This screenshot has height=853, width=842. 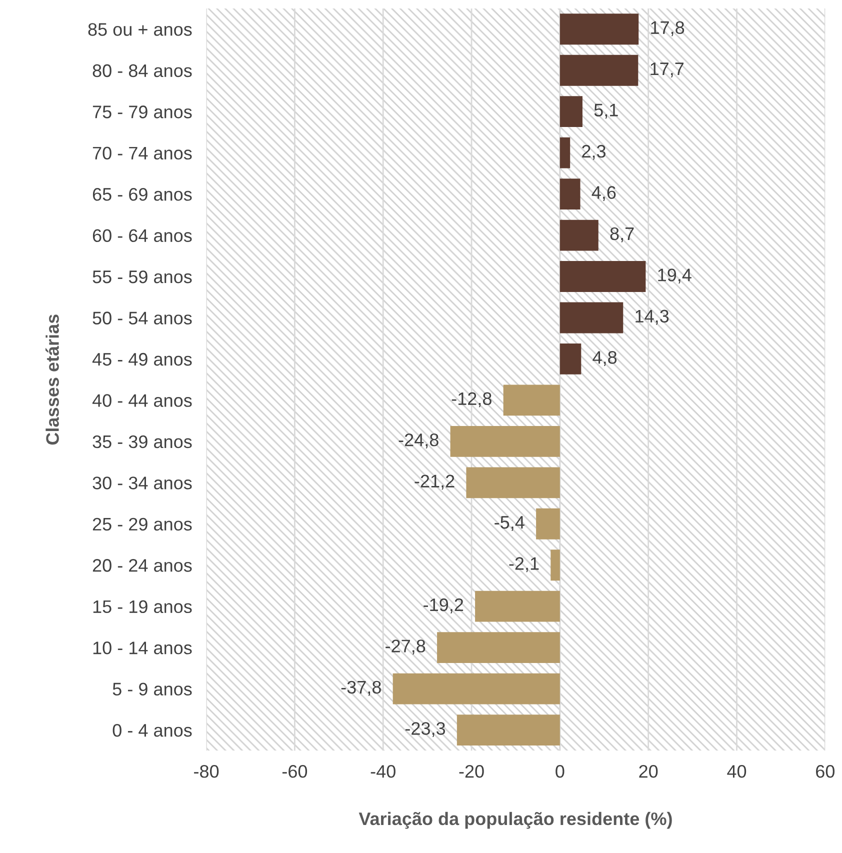 I want to click on y-tick-label: 75 - 79 anos, so click(x=142, y=112).